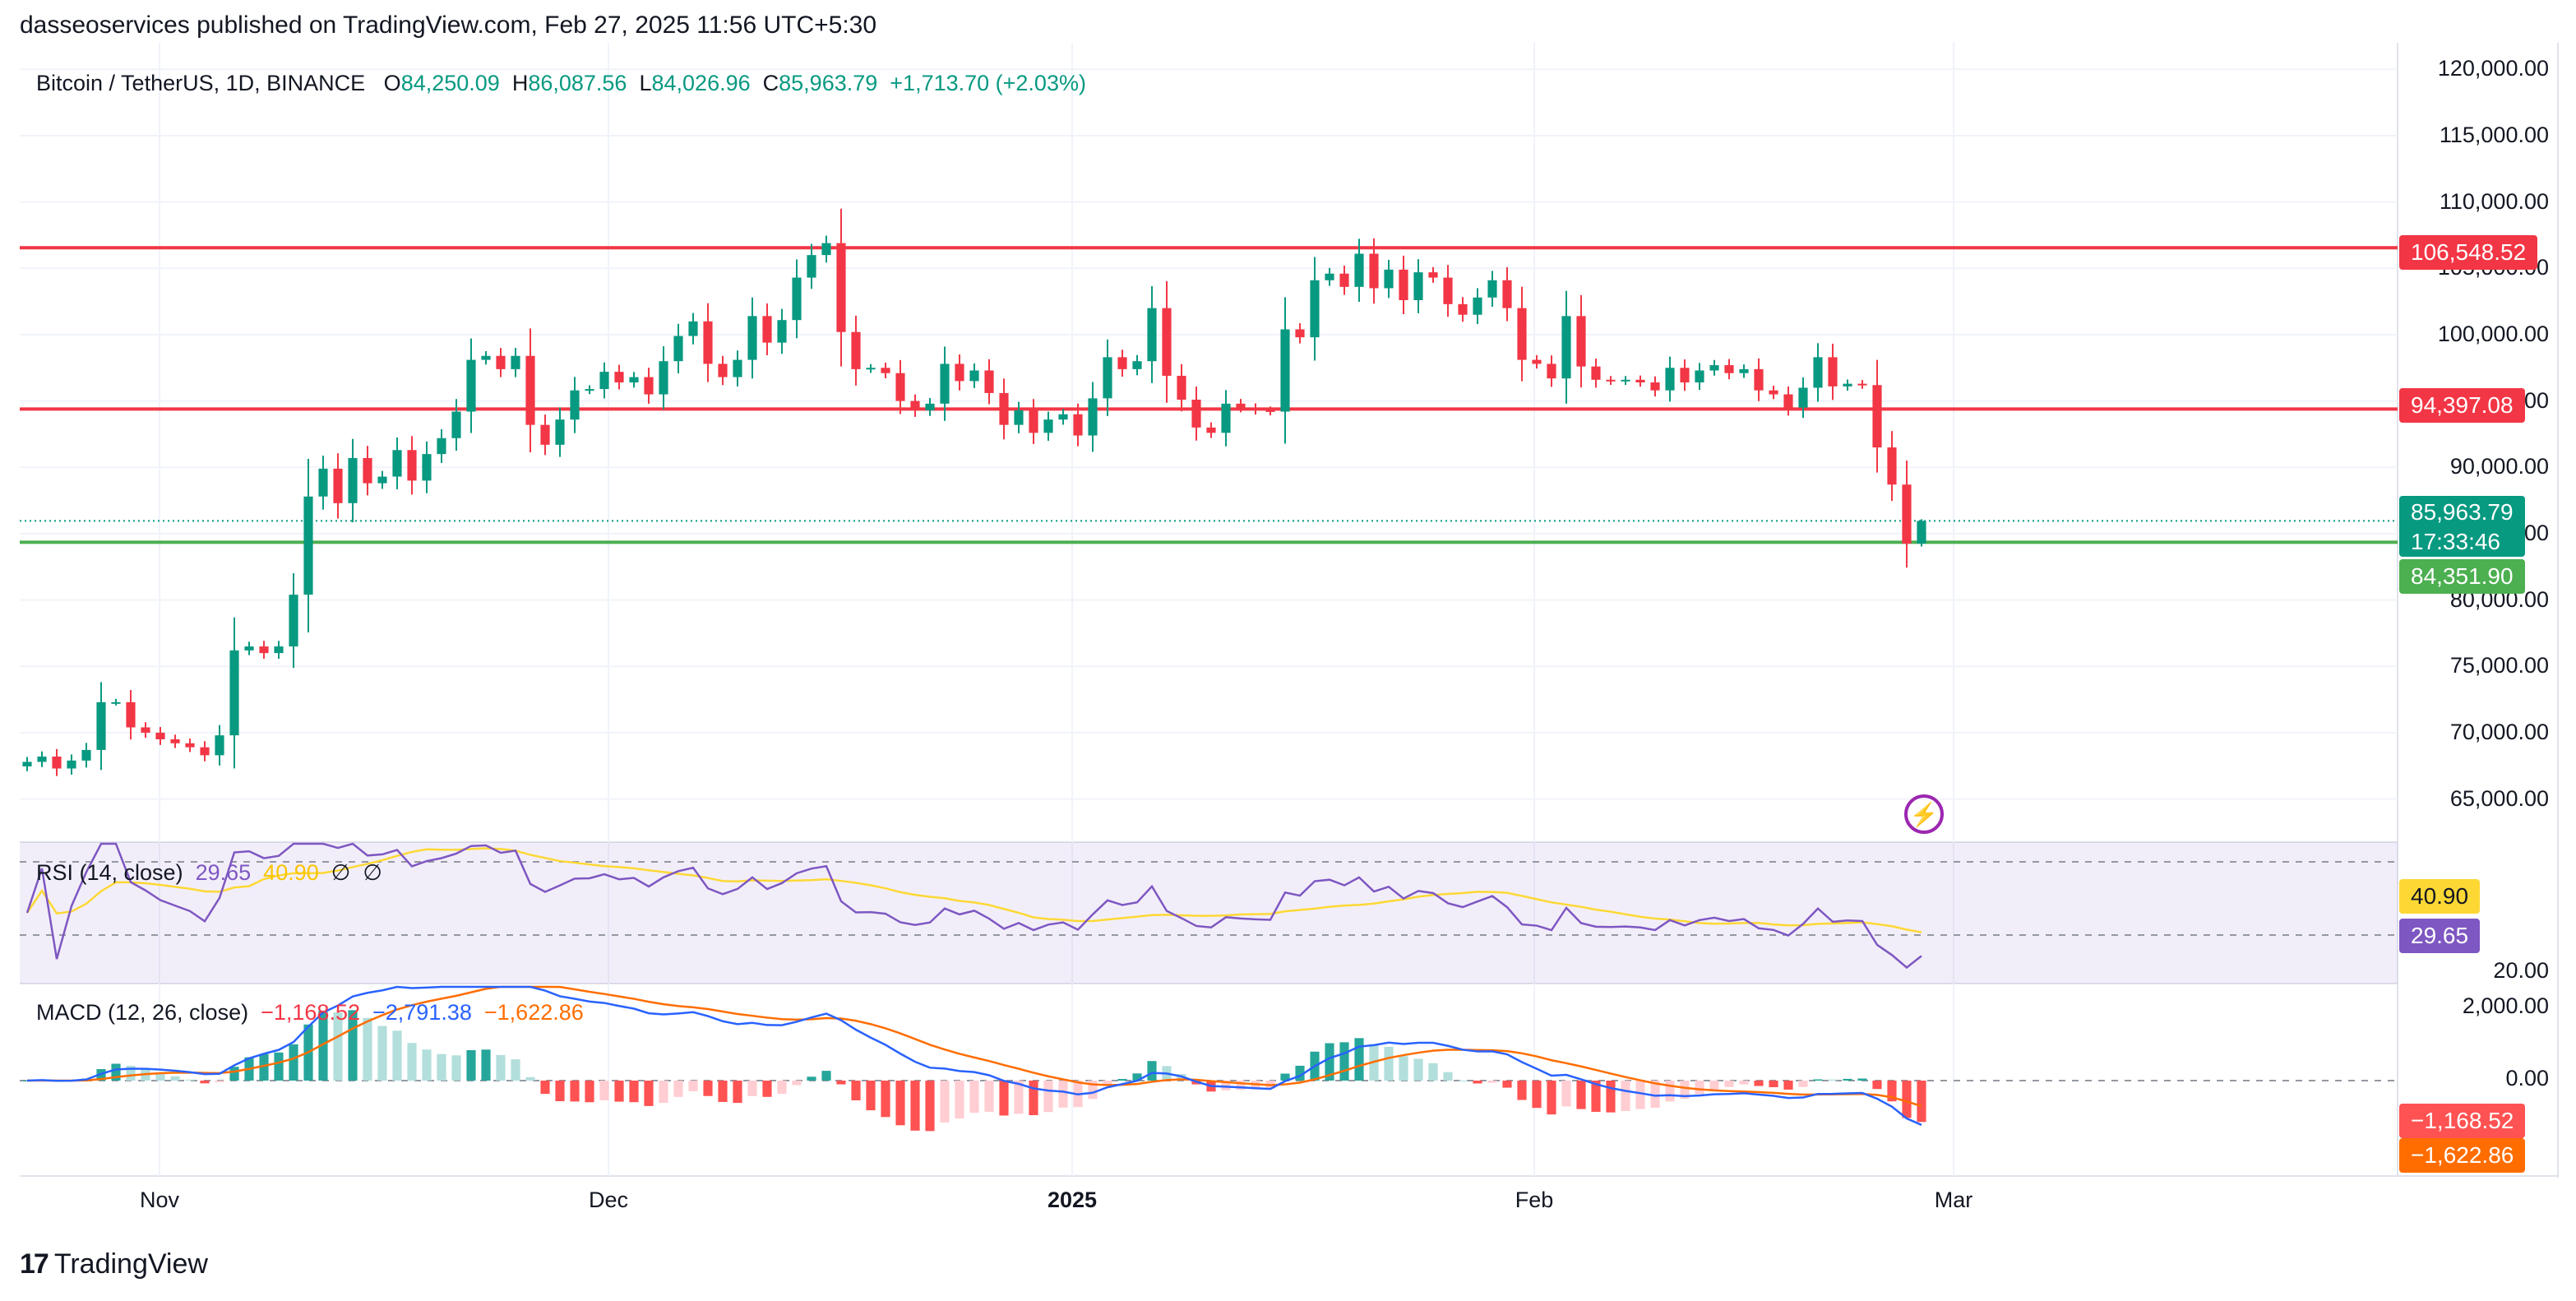 The image size is (2576, 1301). What do you see at coordinates (372, 872) in the screenshot?
I see `rsi-extra-2: ∅` at bounding box center [372, 872].